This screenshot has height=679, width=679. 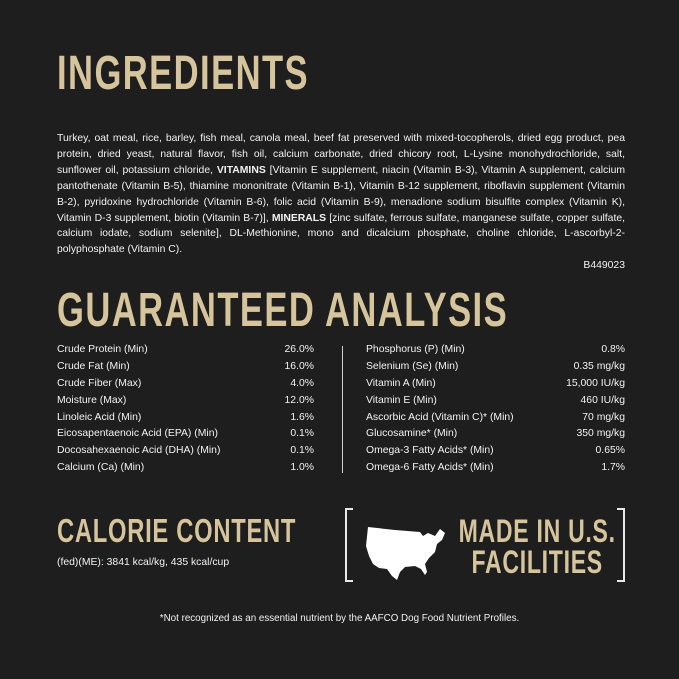 I want to click on ingredients-heading: INGREDIENTS, so click(x=183, y=73).